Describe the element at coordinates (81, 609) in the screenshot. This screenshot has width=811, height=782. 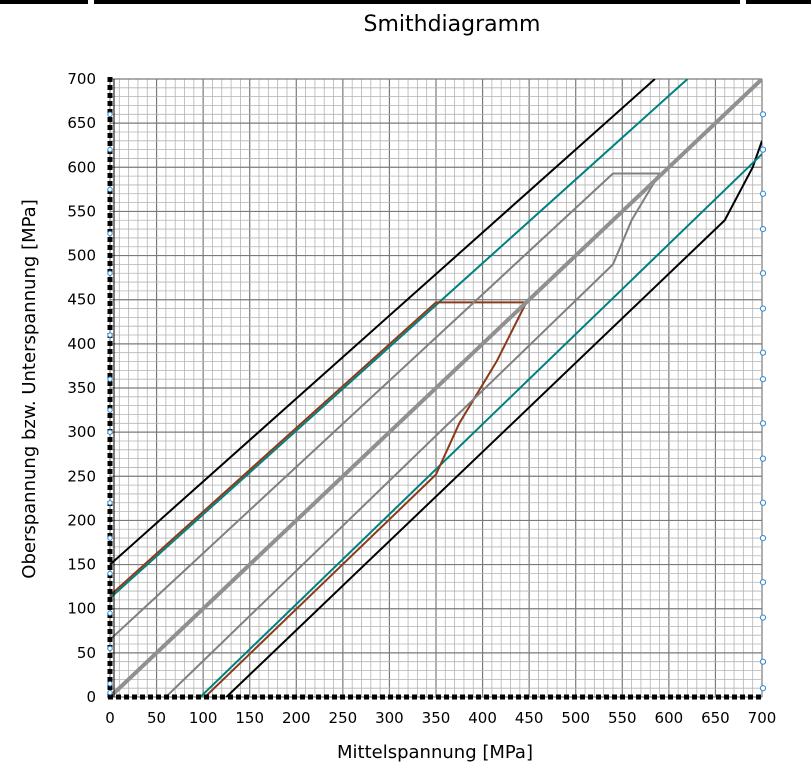
I see `y-tick-label: 100` at that location.